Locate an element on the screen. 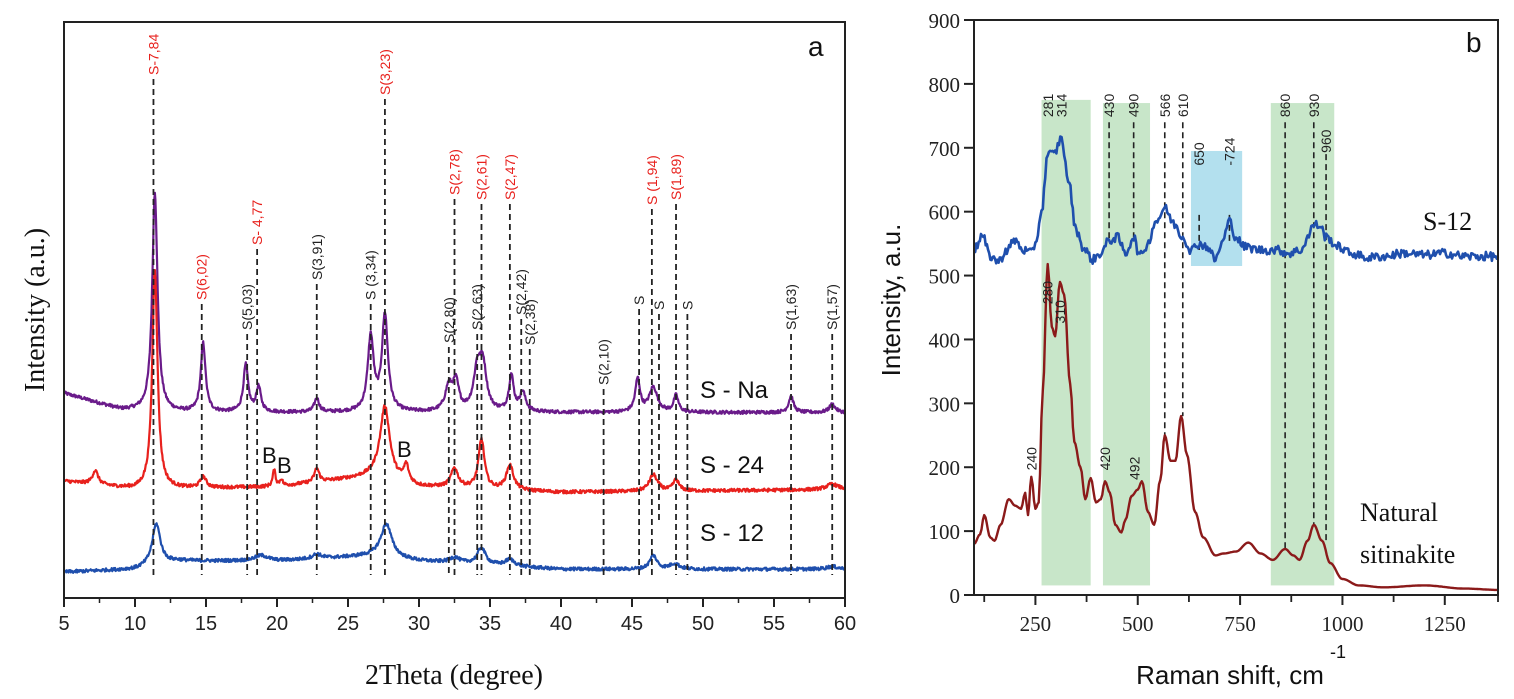 Image resolution: width=1514 pixels, height=699 pixels. panel-b-y-tick-label: 0 is located at coordinates (955, 596).